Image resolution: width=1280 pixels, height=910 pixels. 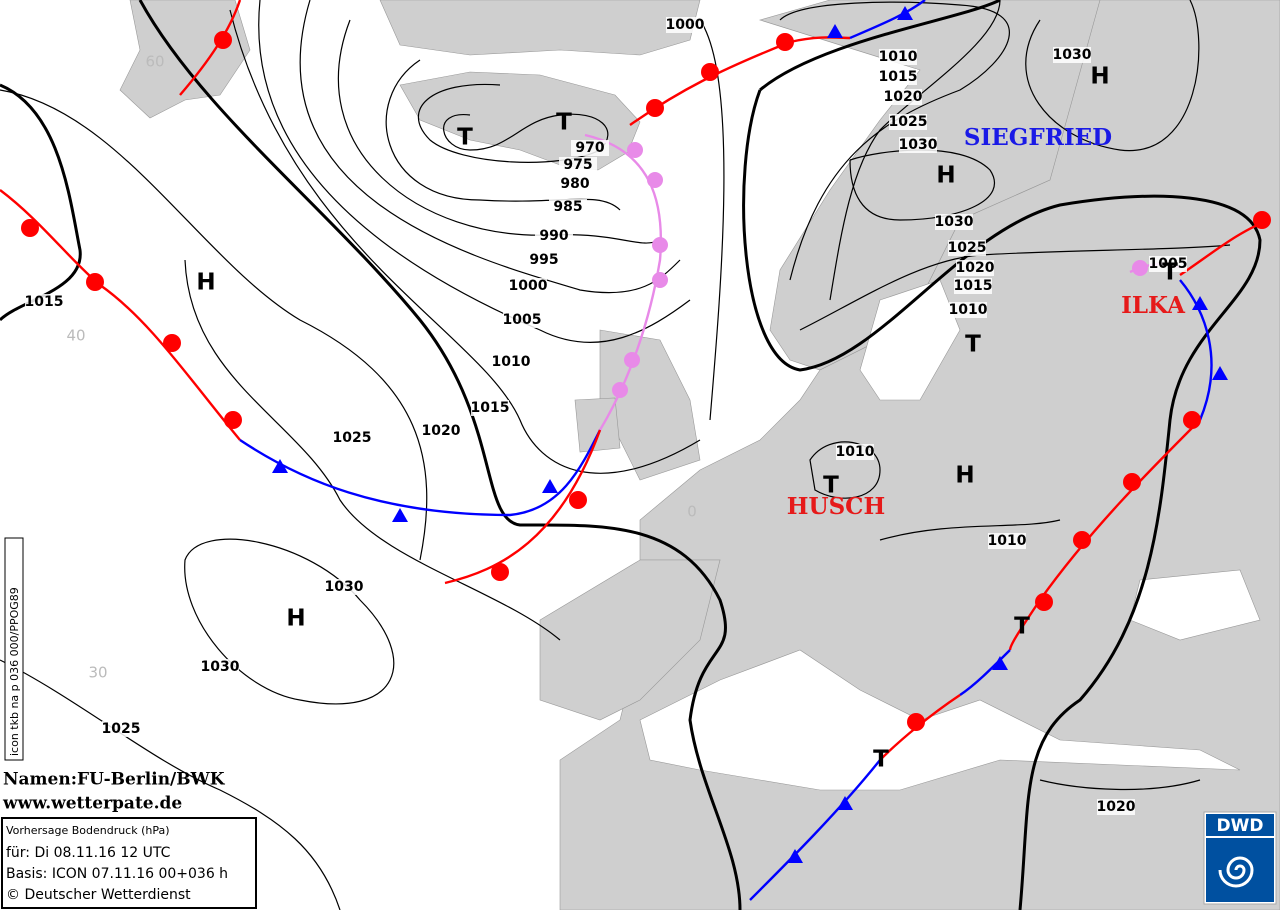 I want to click on isobar-label: 980, so click(x=574, y=184).